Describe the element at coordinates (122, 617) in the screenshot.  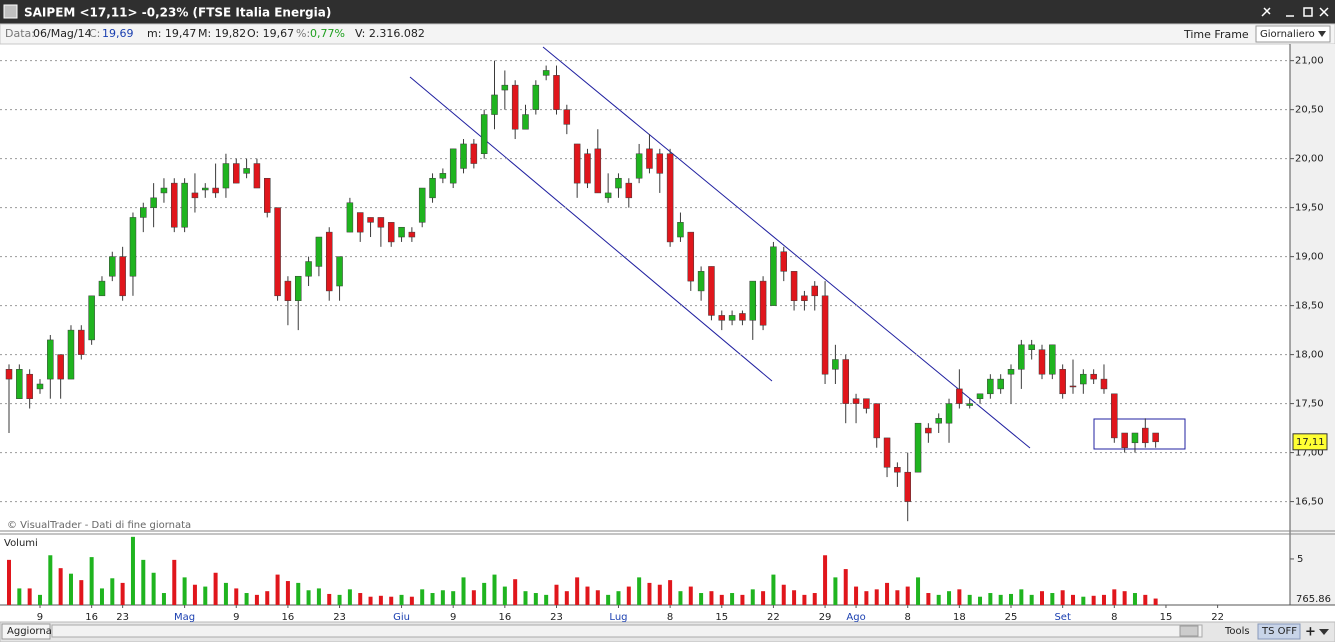
I see `x-tick-label: 23` at that location.